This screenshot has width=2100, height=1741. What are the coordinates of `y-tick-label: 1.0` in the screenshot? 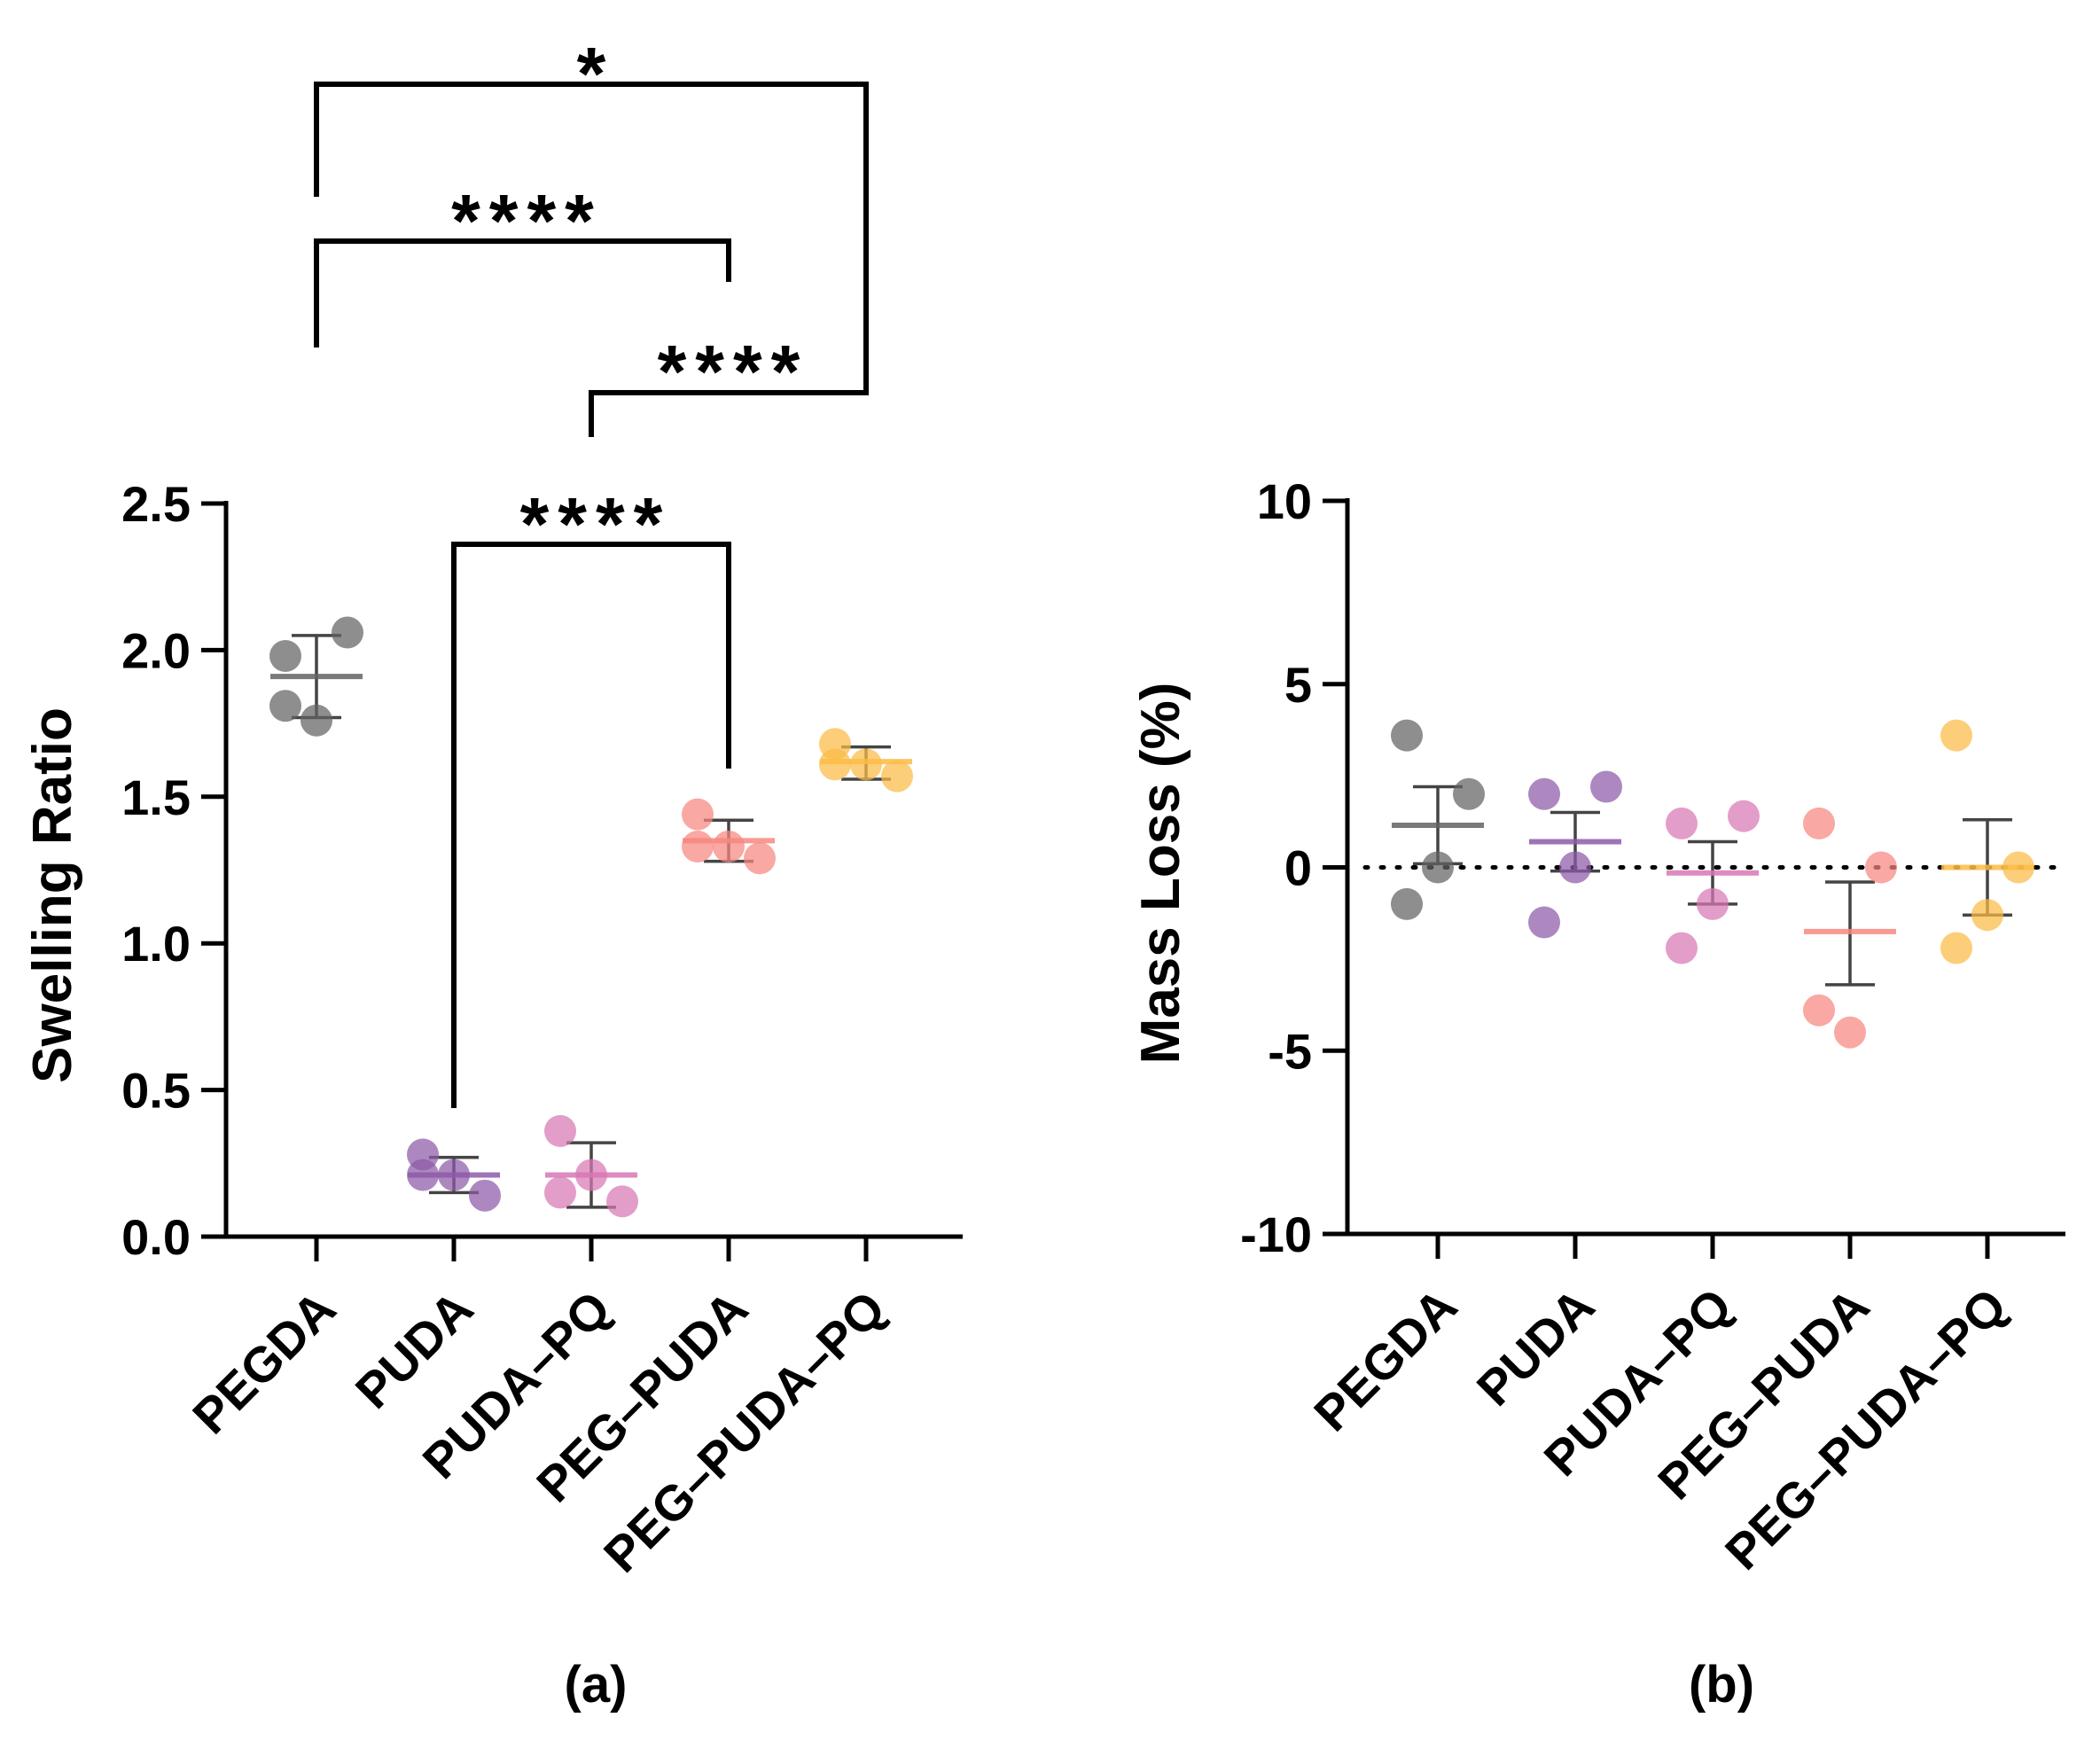 It's located at (156, 944).